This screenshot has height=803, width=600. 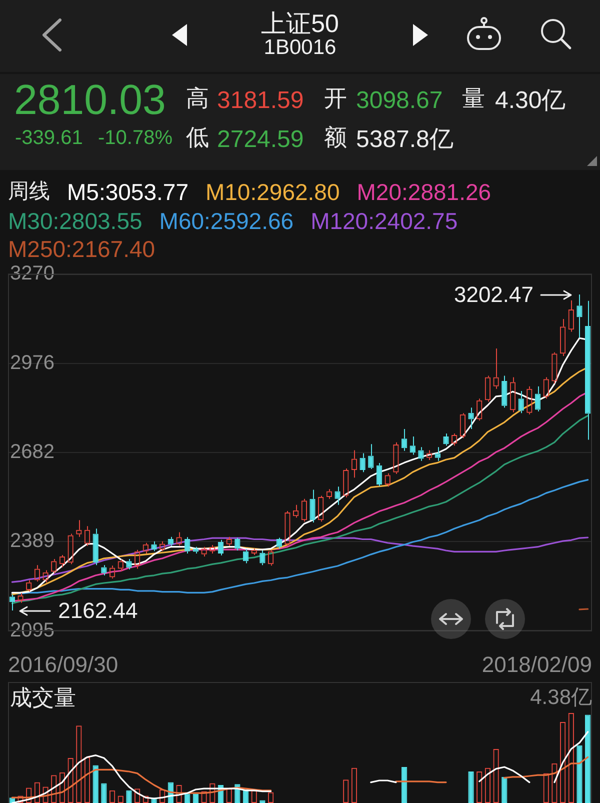 I want to click on text: 高, so click(x=197, y=98).